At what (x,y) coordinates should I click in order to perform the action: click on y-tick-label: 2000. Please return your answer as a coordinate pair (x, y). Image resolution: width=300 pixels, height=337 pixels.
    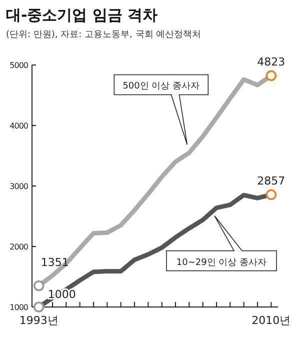
    Looking at the image, I should click on (19, 247).